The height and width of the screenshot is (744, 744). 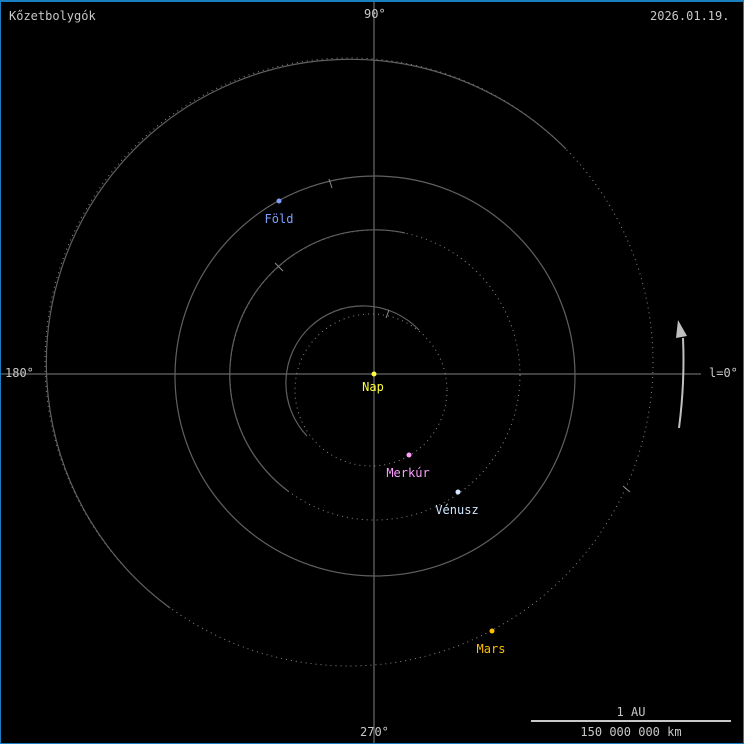 What do you see at coordinates (631, 712) in the screenshot?
I see `scale-bar-au-label: 1 AU` at bounding box center [631, 712].